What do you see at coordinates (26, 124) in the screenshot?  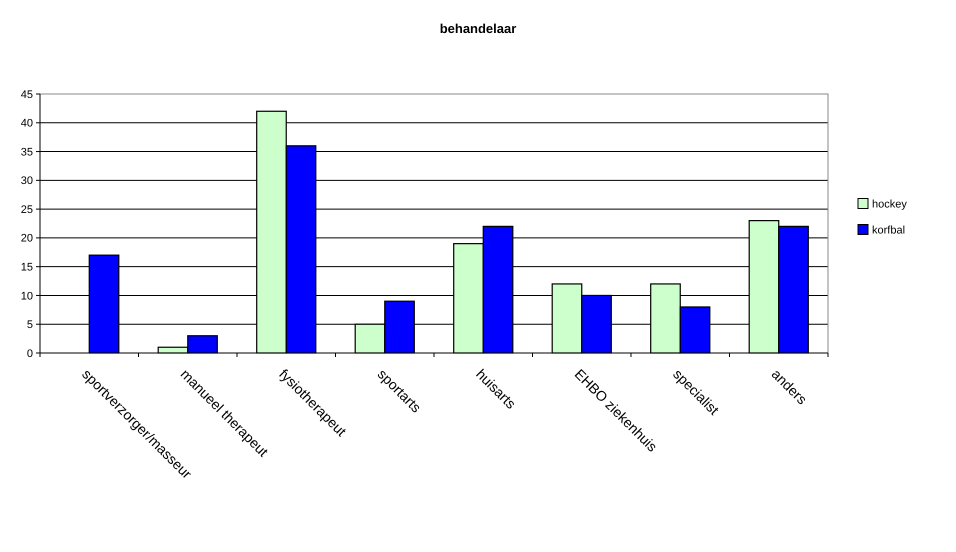 I see `y-tick-label: 40` at bounding box center [26, 124].